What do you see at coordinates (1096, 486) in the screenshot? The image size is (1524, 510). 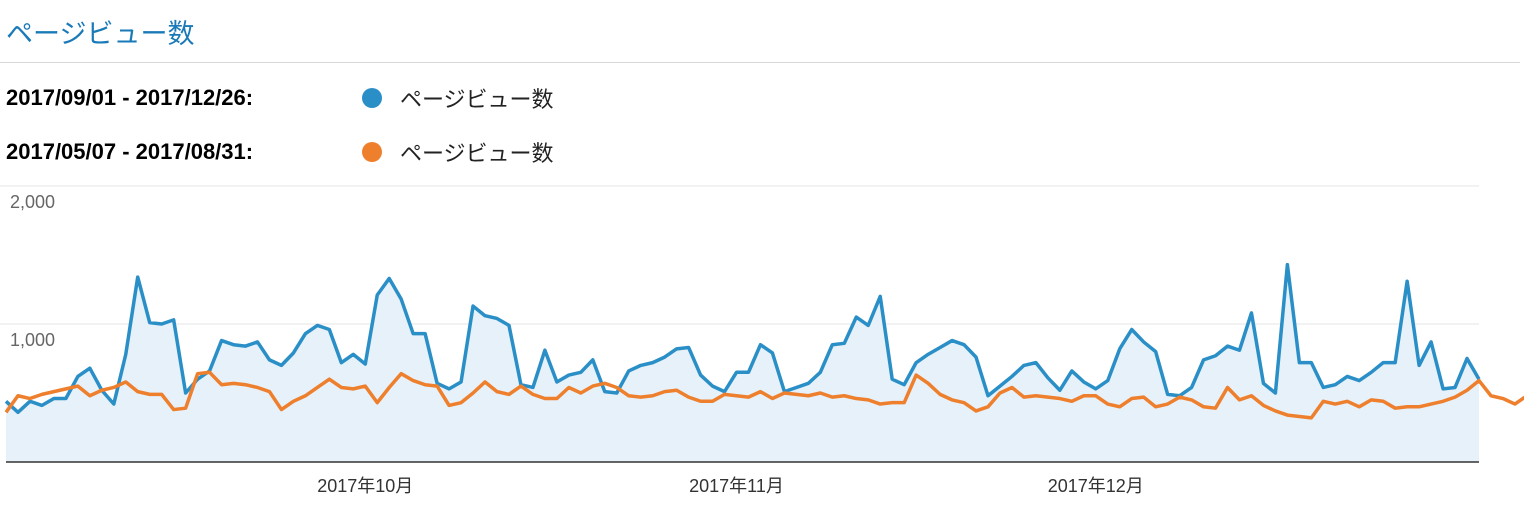 I see `x-tick-label: 2017年12月` at bounding box center [1096, 486].